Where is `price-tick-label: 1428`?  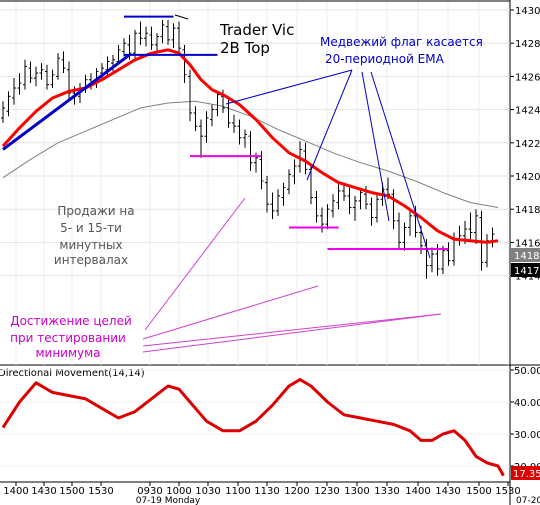 price-tick-label: 1428 is located at coordinates (527, 44).